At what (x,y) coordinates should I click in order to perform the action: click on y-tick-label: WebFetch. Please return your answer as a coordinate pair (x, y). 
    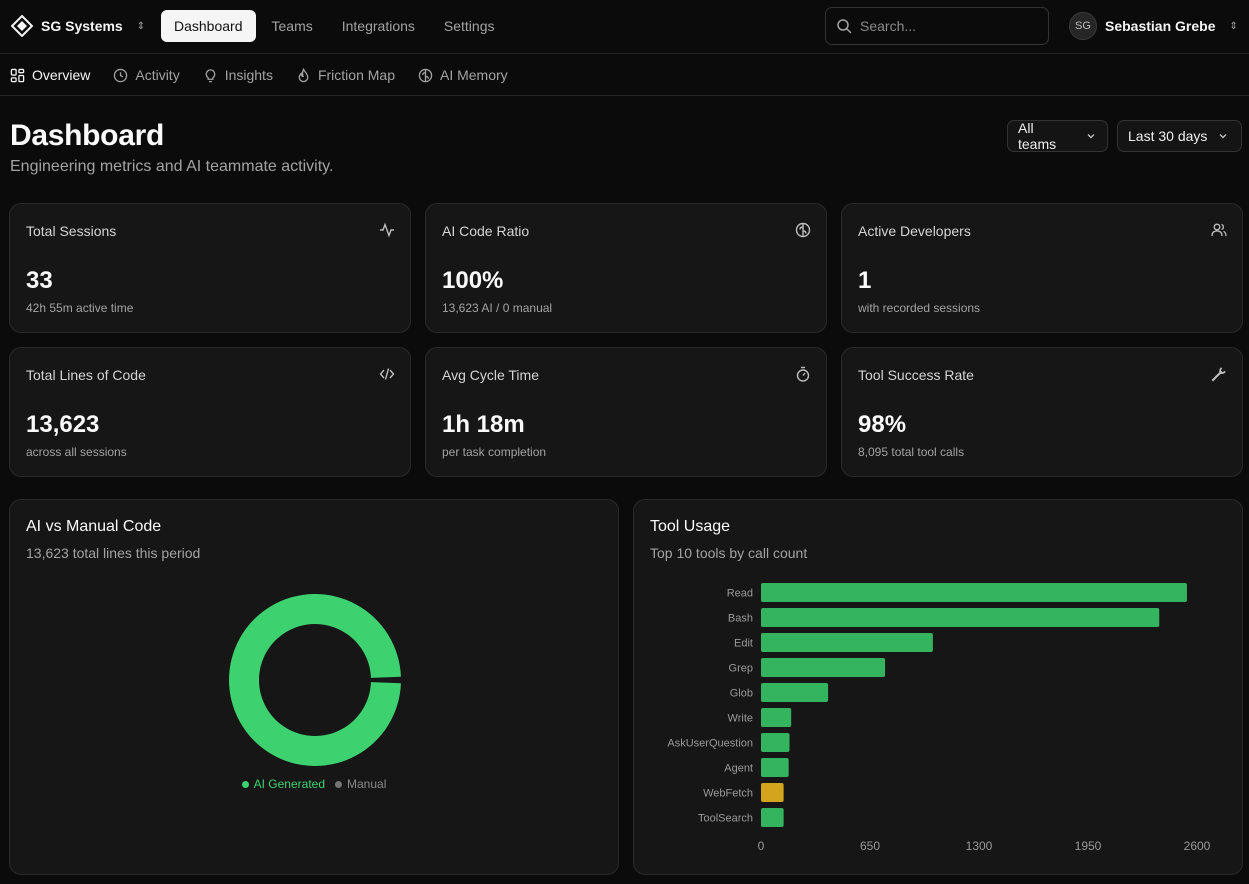
    Looking at the image, I should click on (728, 794).